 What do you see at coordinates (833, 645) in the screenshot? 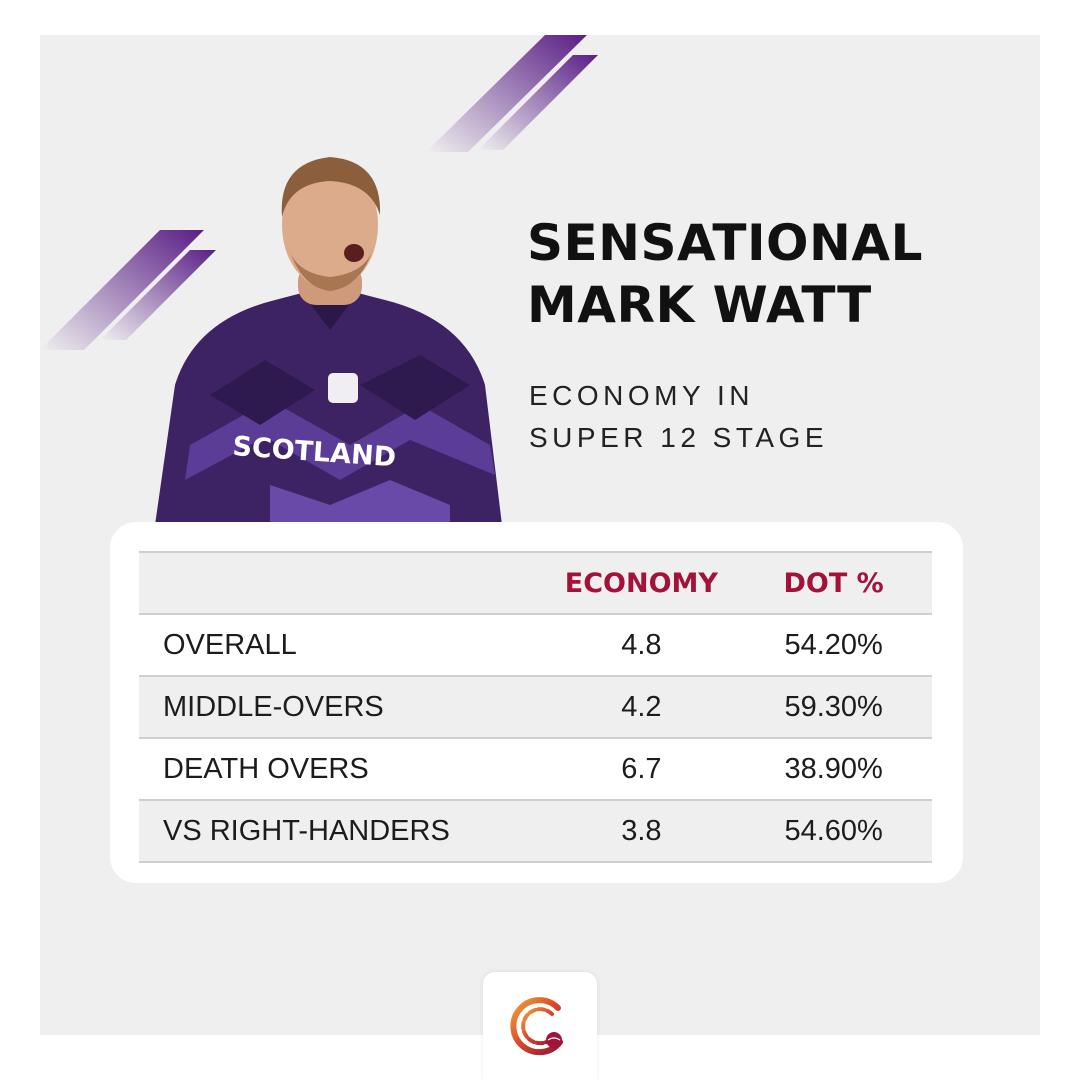
I see `row-dot-percent: 54.20%` at bounding box center [833, 645].